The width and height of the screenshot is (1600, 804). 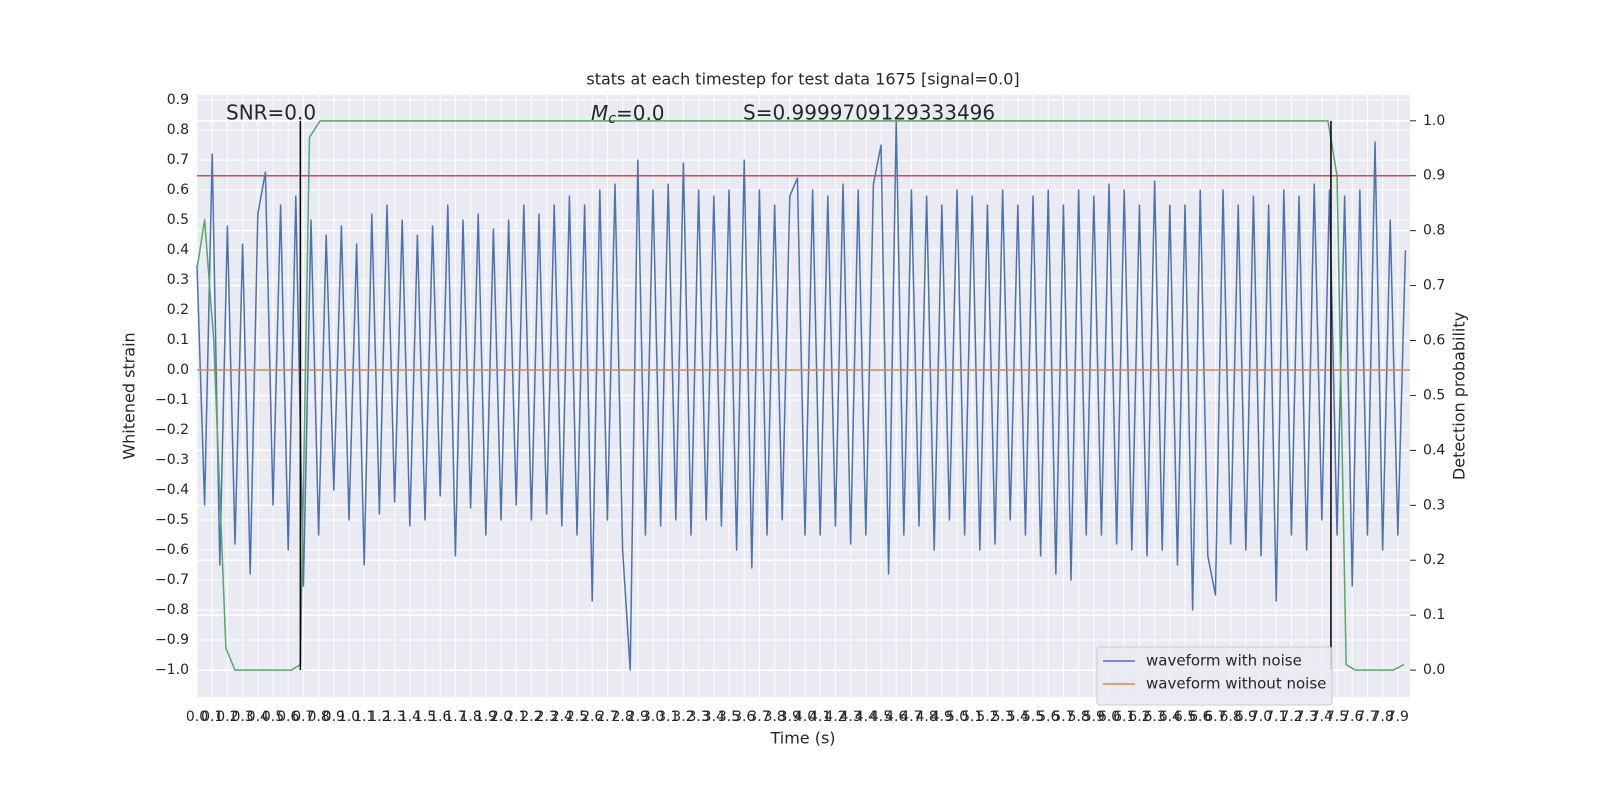 What do you see at coordinates (1154, 717) in the screenshot?
I see `x-tick-label: 6.3` at bounding box center [1154, 717].